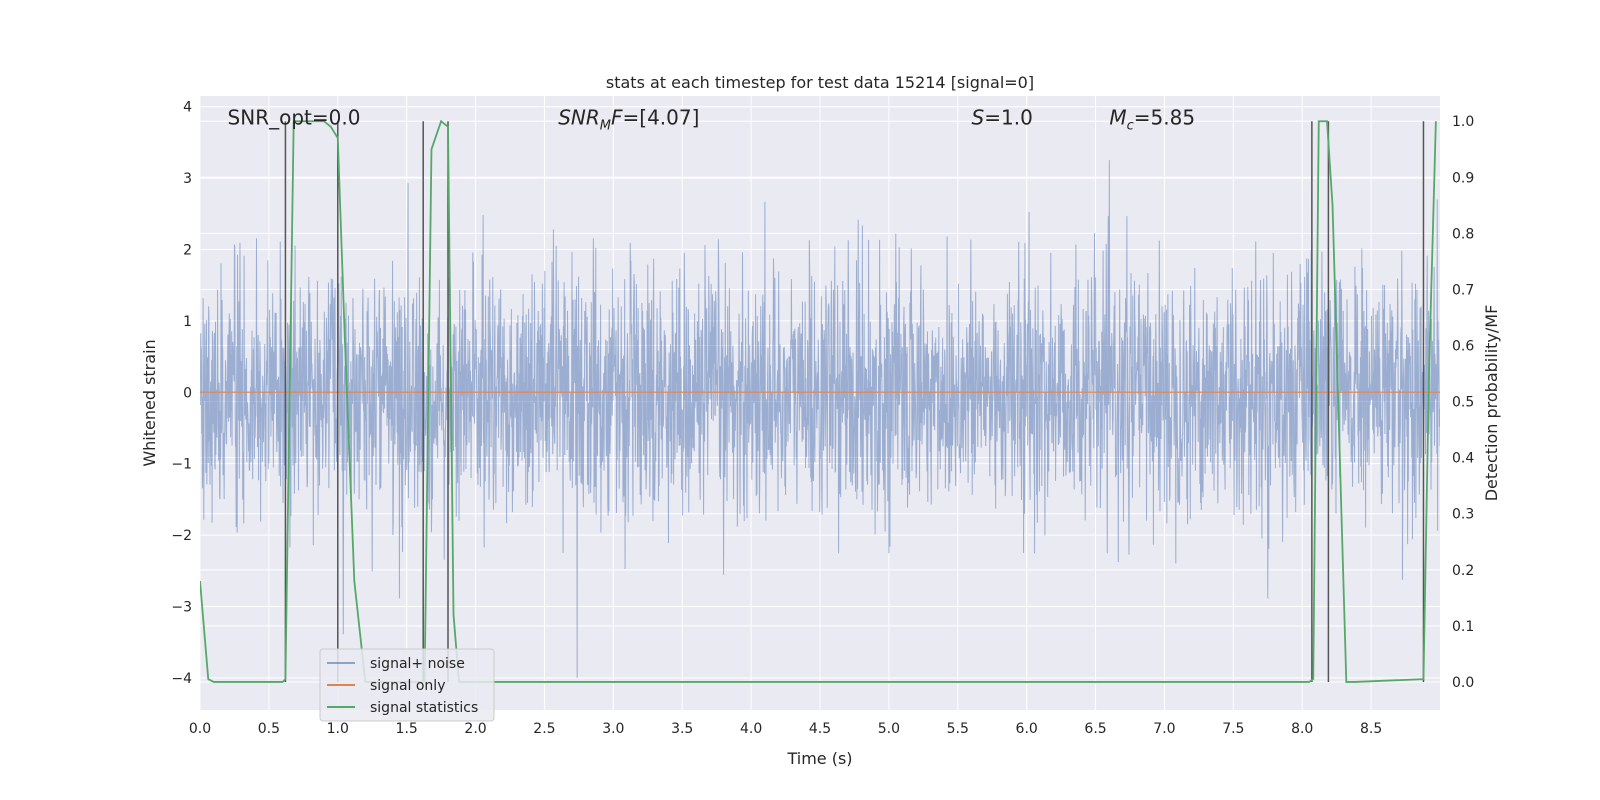 Image resolution: width=1600 pixels, height=800 pixels. I want to click on x-tick-label: 2.5, so click(544, 729).